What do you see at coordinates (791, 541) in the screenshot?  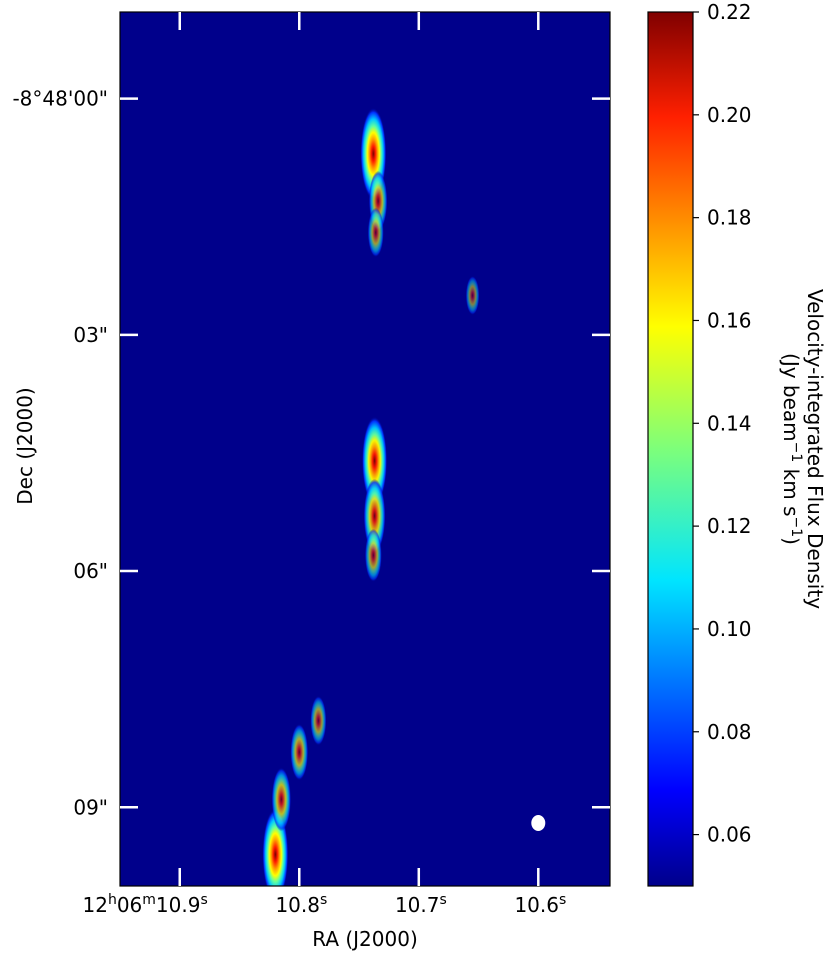 I see `cb-unit-close: )` at bounding box center [791, 541].